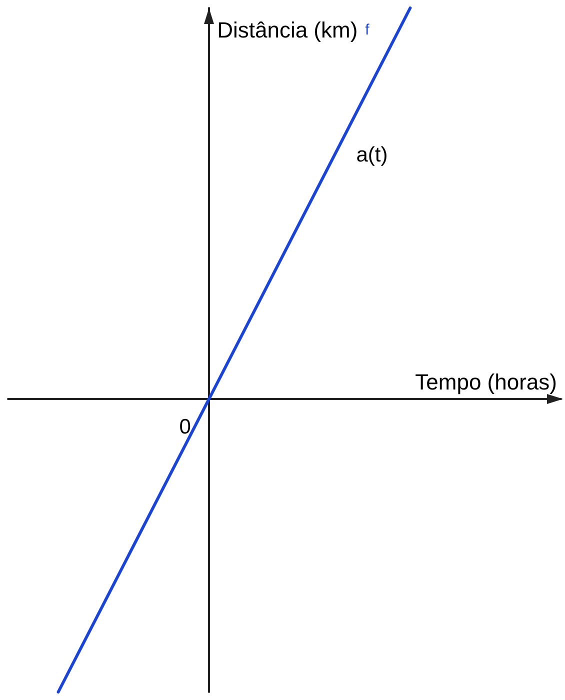  Describe the element at coordinates (372, 155) in the screenshot. I see `annotation: a(t)` at that location.